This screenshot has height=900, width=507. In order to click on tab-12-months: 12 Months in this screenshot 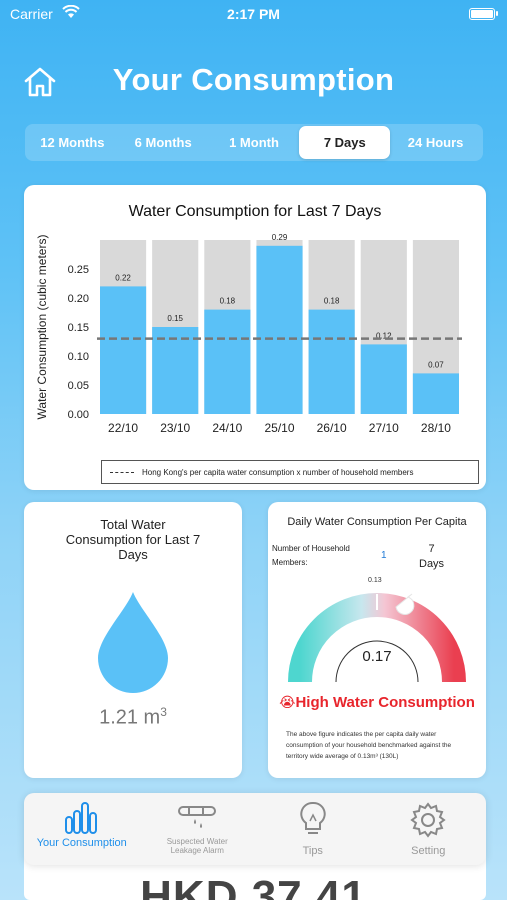, I will do `click(72, 142)`.